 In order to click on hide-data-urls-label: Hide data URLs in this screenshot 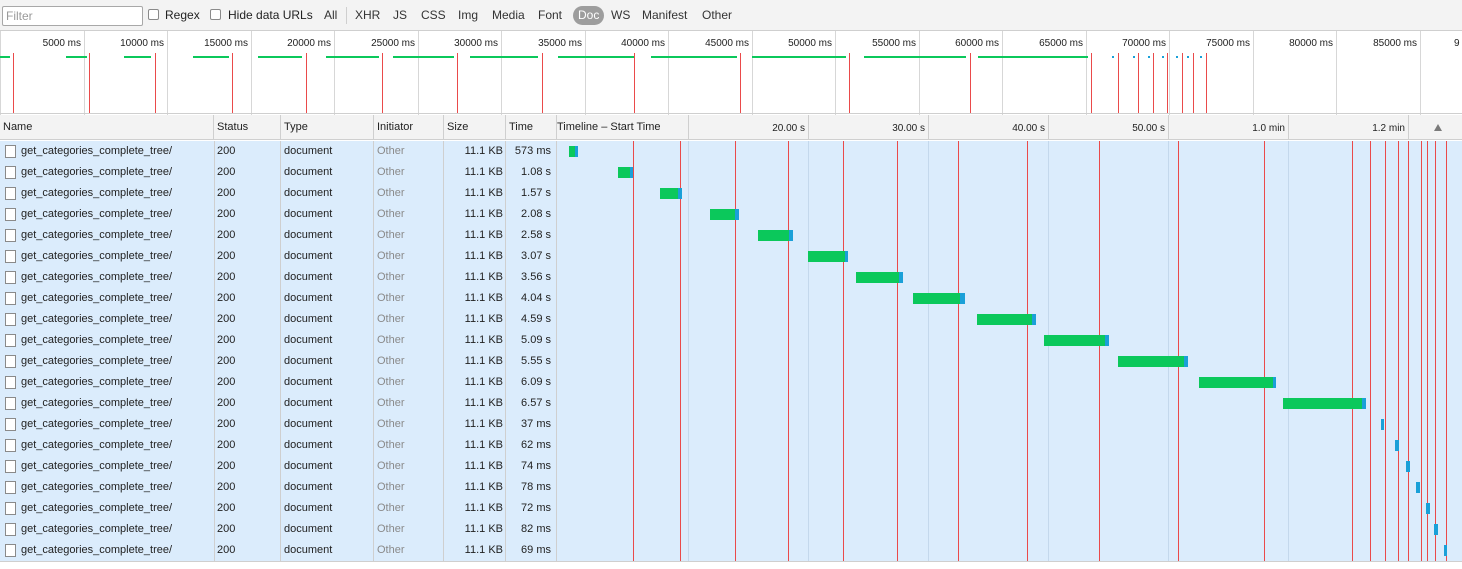, I will do `click(270, 15)`.